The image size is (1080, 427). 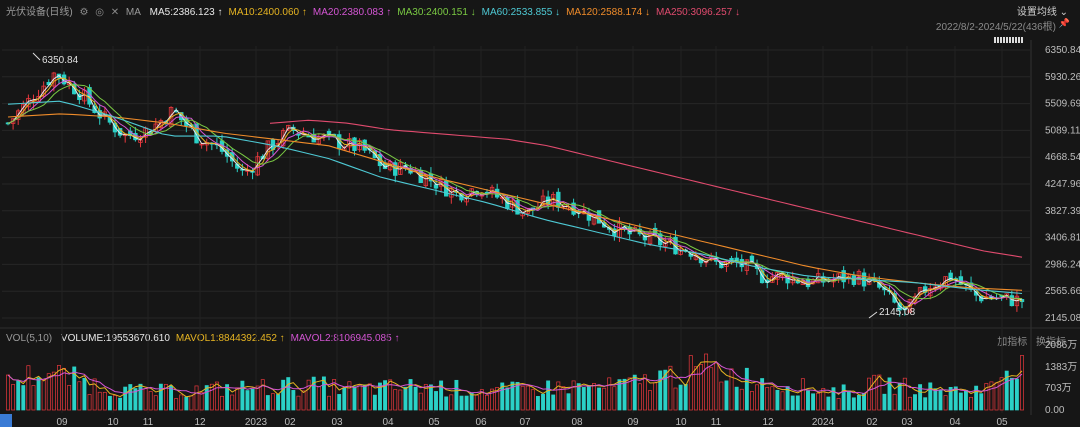 What do you see at coordinates (1062, 291) in the screenshot?
I see `y-tick-label: 2565.66` at bounding box center [1062, 291].